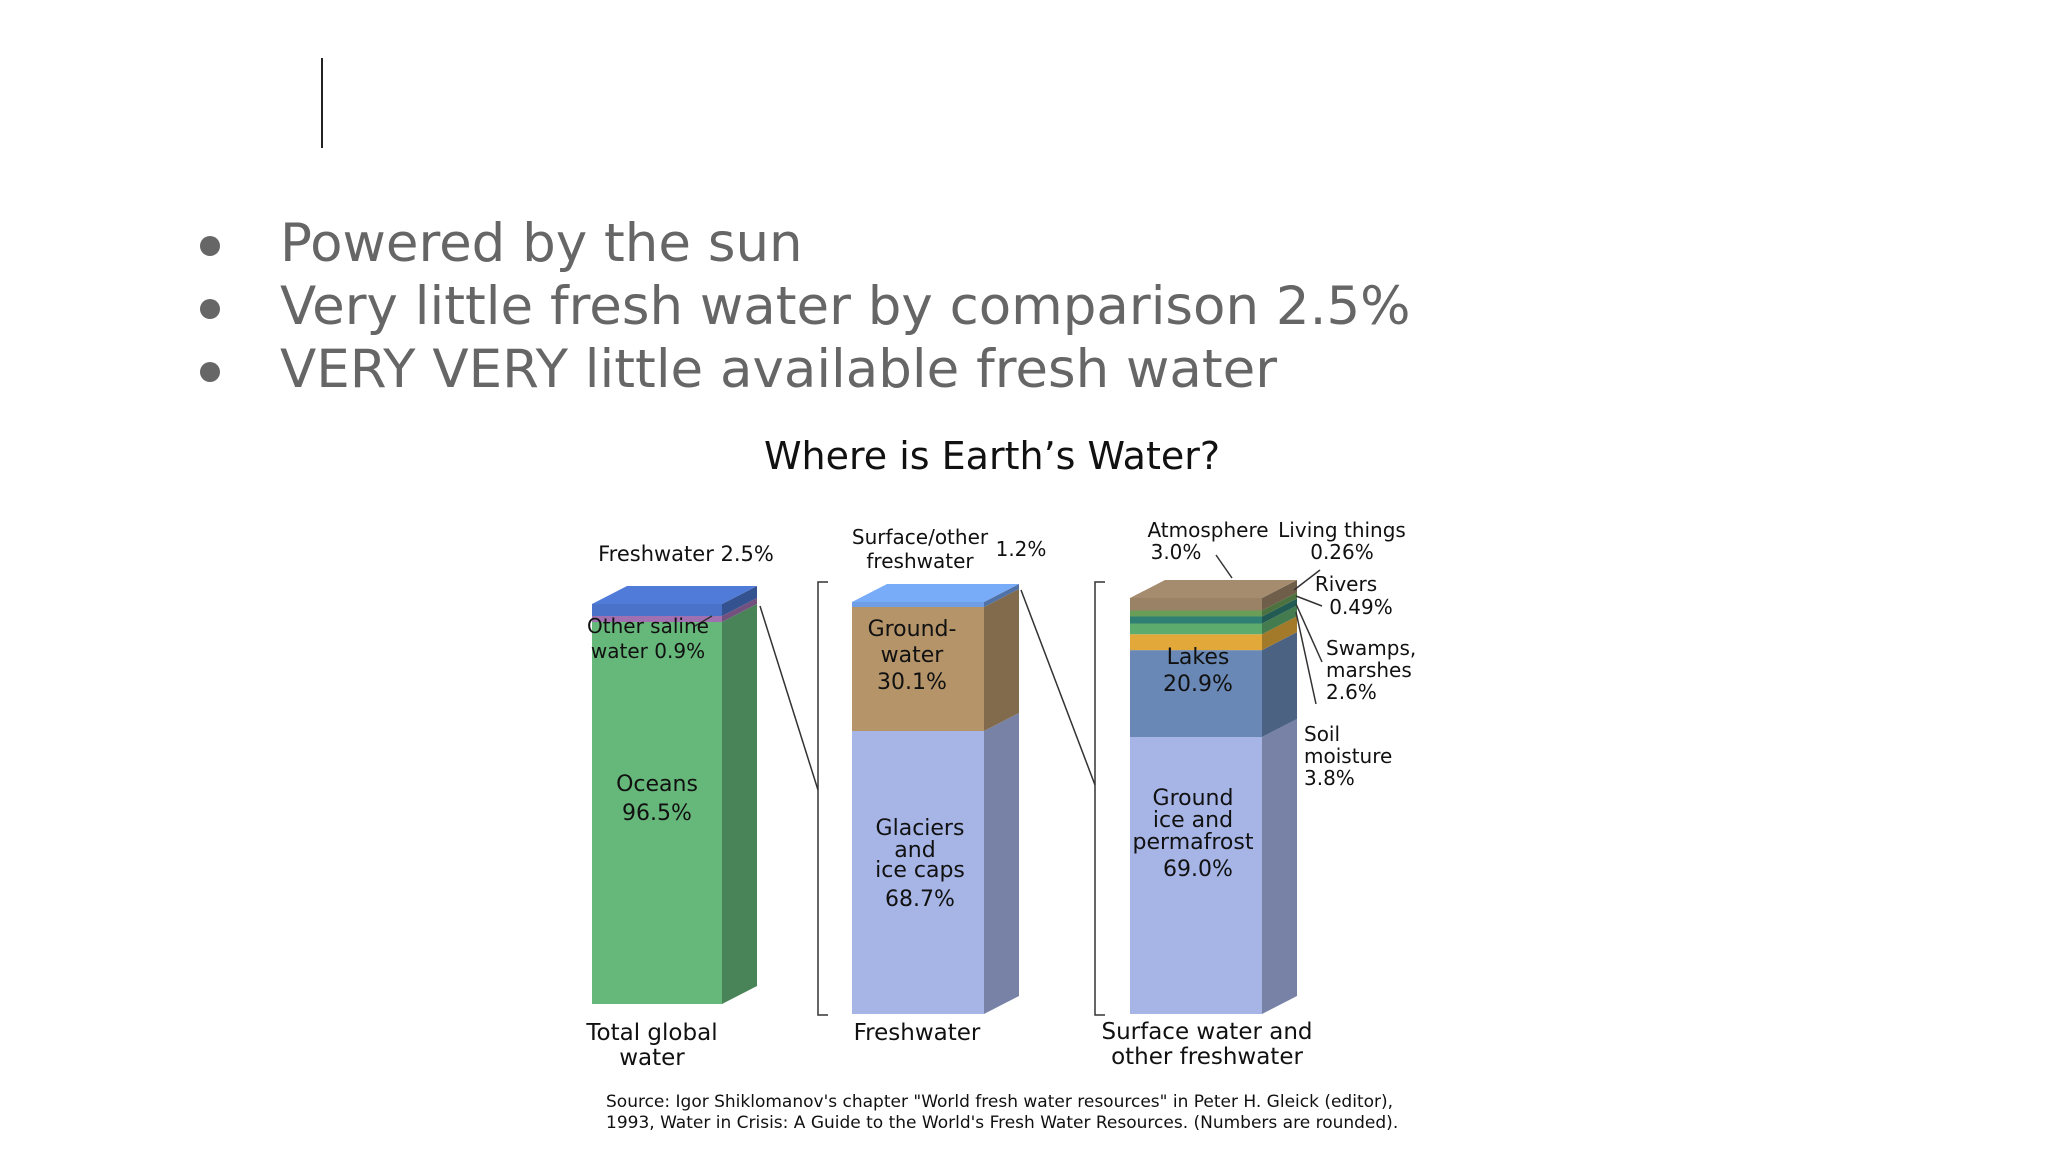 This screenshot has width=2048, height=1152. What do you see at coordinates (652, 1058) in the screenshot?
I see `category-label: water` at bounding box center [652, 1058].